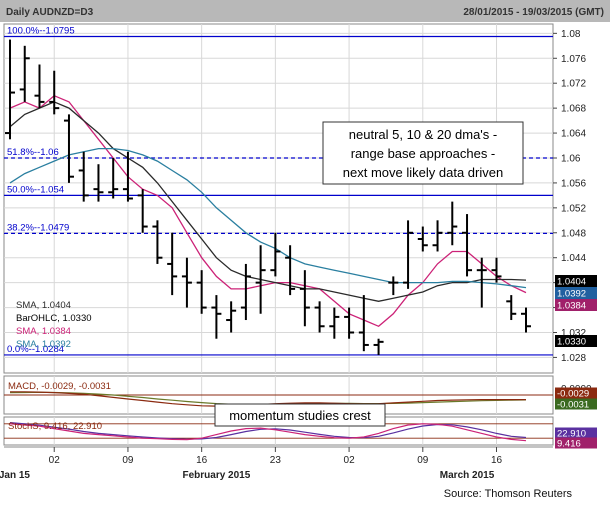 This screenshot has height=505, width=610. What do you see at coordinates (571, 158) in the screenshot?
I see `y-tick-label: 1.06` at bounding box center [571, 158].